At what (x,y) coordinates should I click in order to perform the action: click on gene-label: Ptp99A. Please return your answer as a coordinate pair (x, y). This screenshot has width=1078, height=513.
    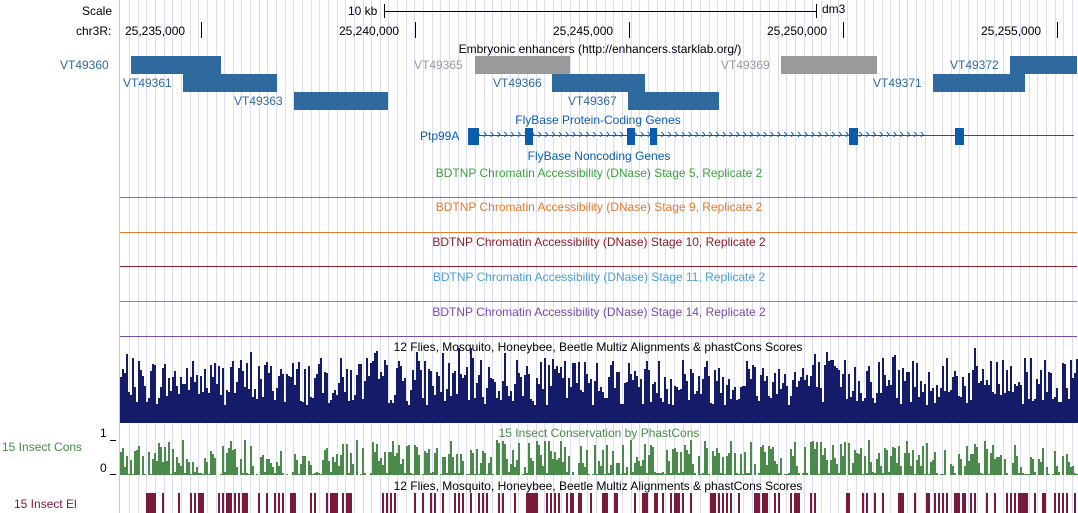
    Looking at the image, I should click on (440, 136).